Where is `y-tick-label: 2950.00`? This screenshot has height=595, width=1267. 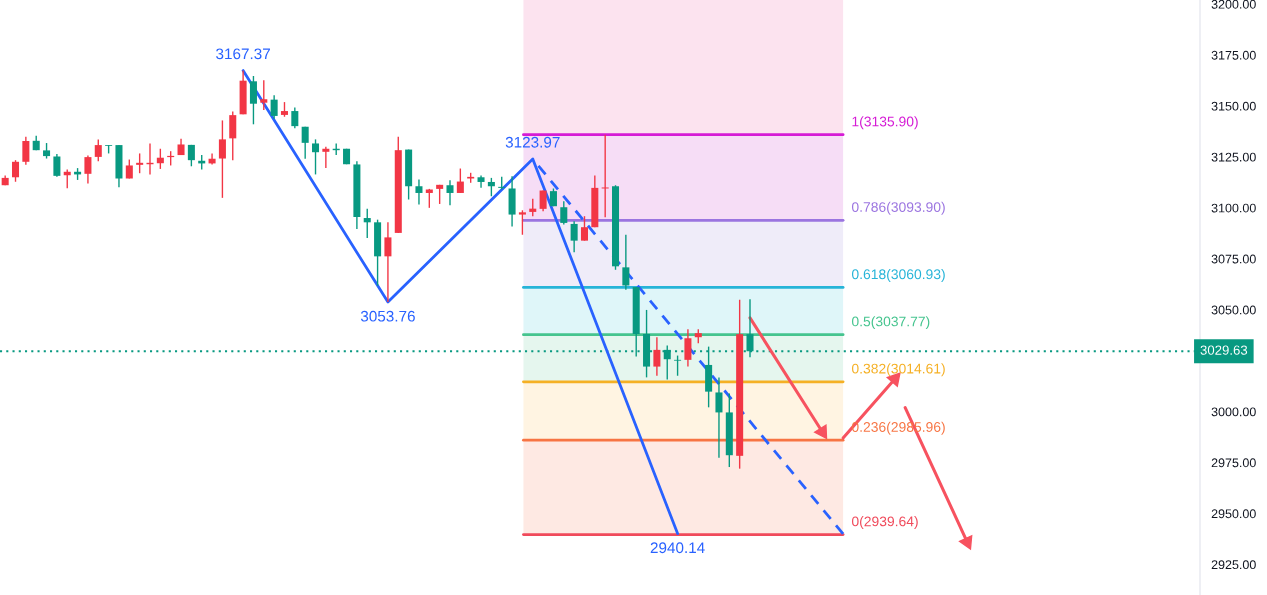 y-tick-label: 2950.00 is located at coordinates (1233, 514).